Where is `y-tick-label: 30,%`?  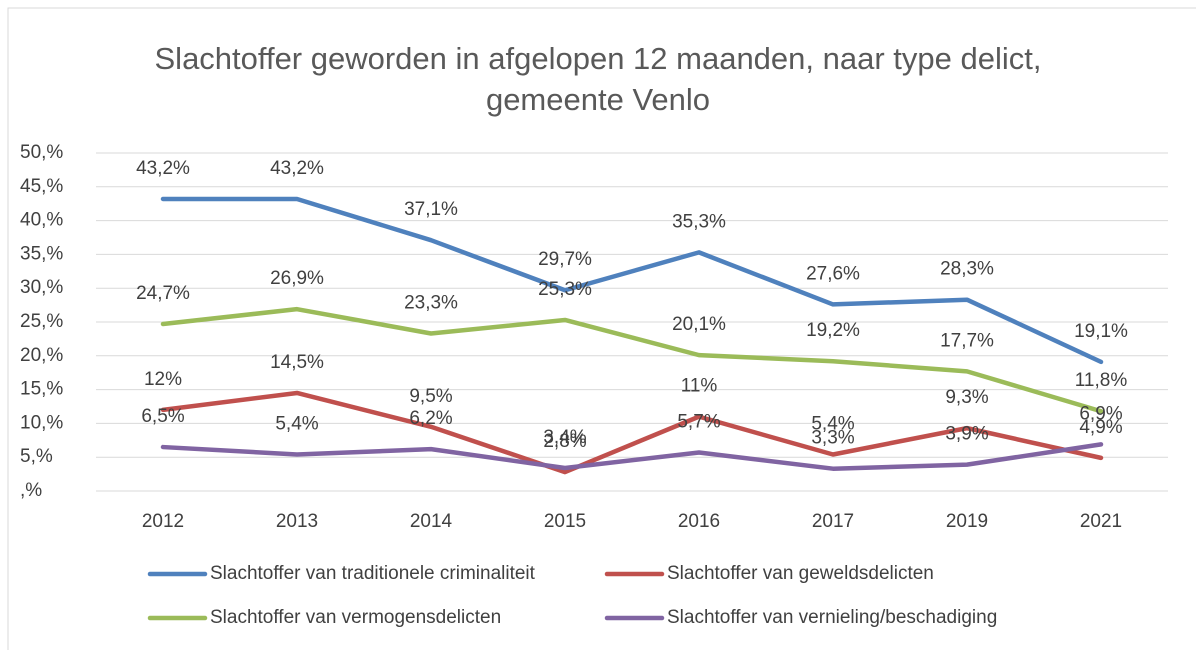
y-tick-label: 30,% is located at coordinates (41, 287).